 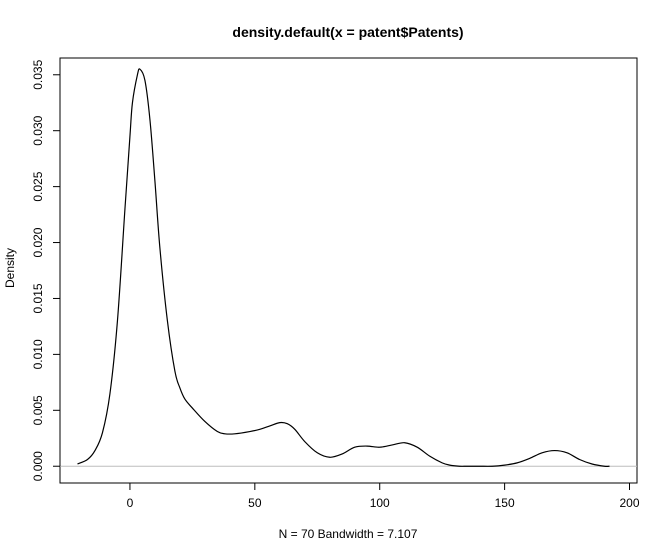 I want to click on y-axis: 0.000 0.005 0.010 0.015 0.020 0.025 0.030 0.035, so click(x=46, y=270).